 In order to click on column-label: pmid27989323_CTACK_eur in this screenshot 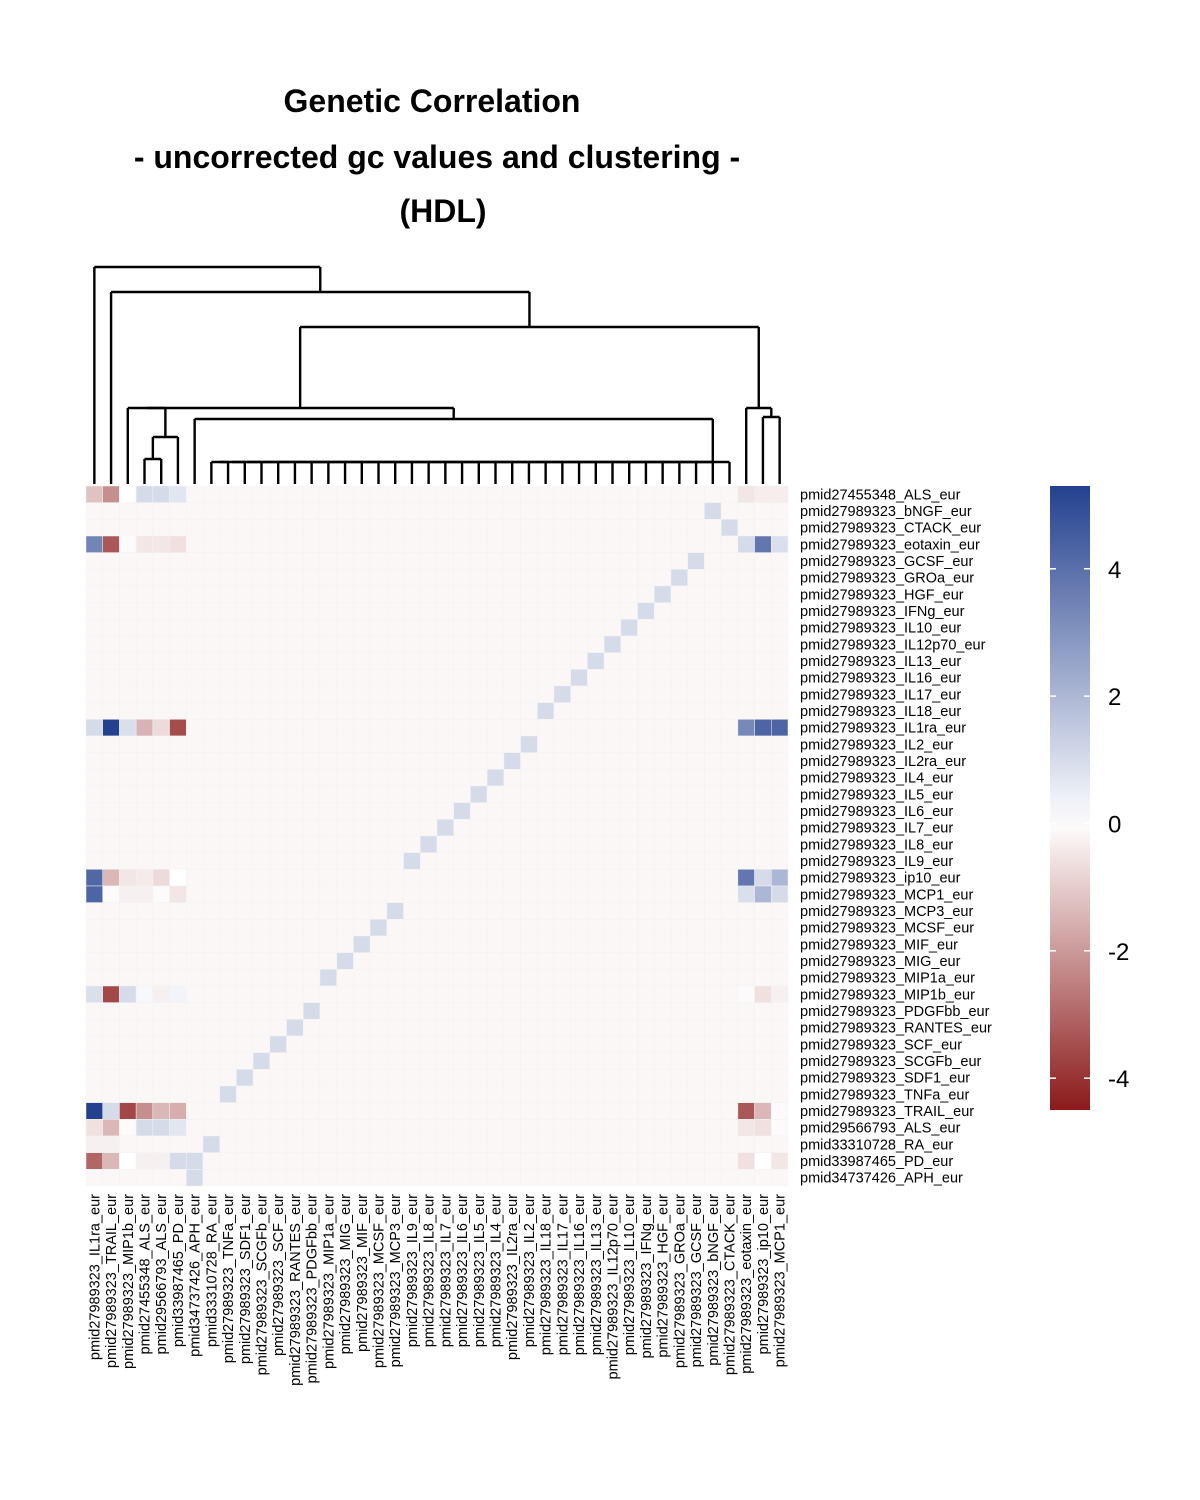, I will do `click(731, 1284)`.